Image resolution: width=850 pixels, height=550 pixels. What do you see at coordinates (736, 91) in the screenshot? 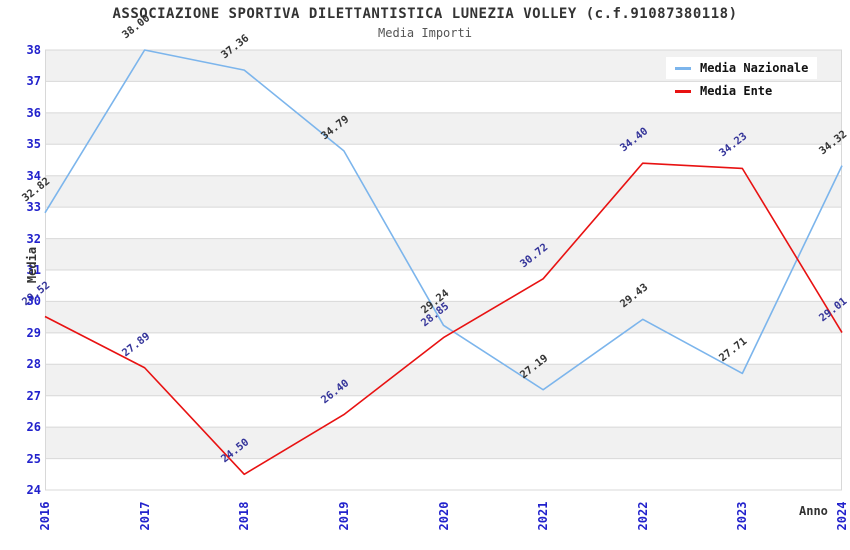
I see `legend-label: Media Ente` at bounding box center [736, 91].